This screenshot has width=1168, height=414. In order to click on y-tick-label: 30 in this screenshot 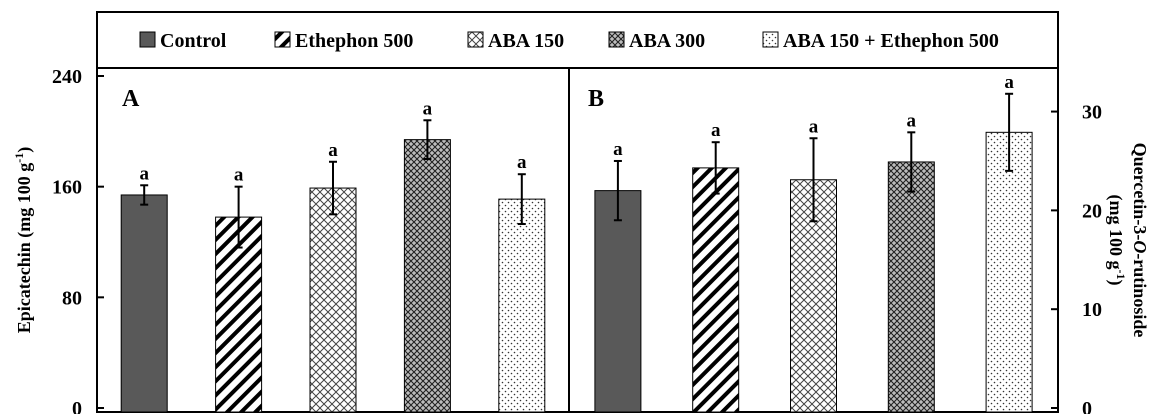, I will do `click(1092, 113)`.